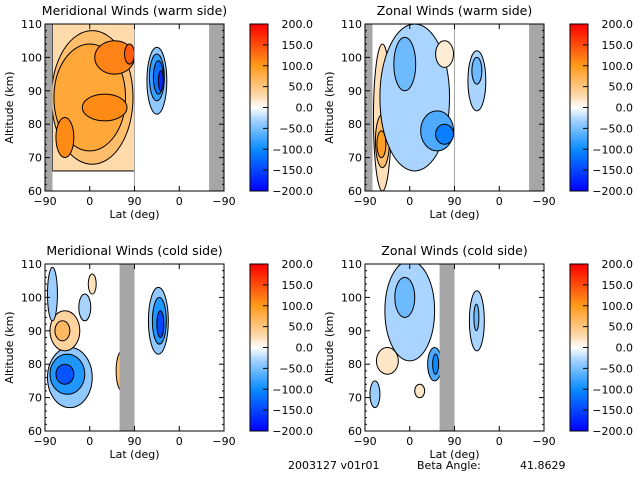 This screenshot has width=640, height=480. I want to click on x-tick-label: 90, so click(135, 201).